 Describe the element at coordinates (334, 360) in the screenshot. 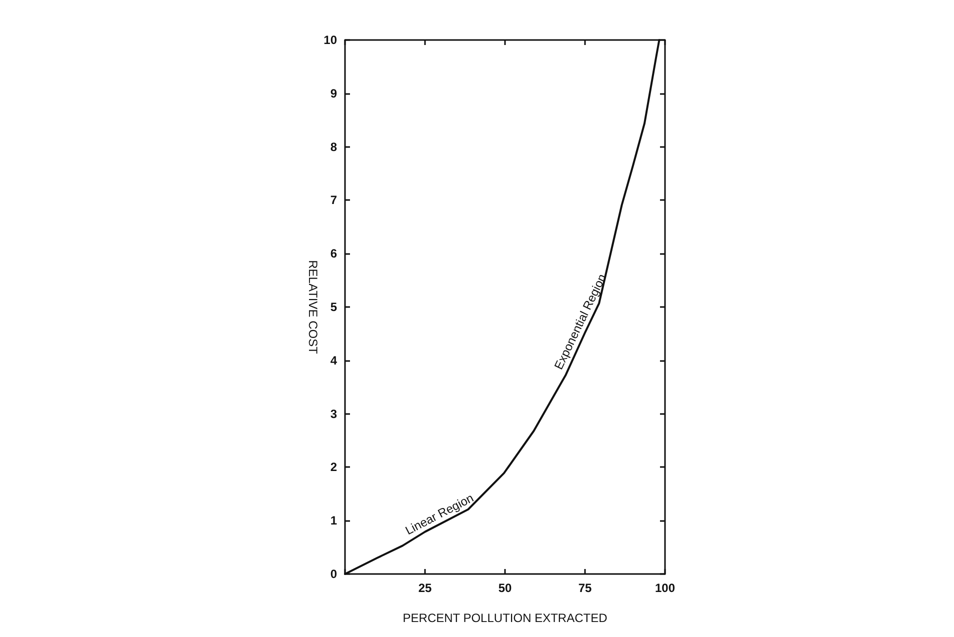

I see `y-tick-label: 4` at that location.